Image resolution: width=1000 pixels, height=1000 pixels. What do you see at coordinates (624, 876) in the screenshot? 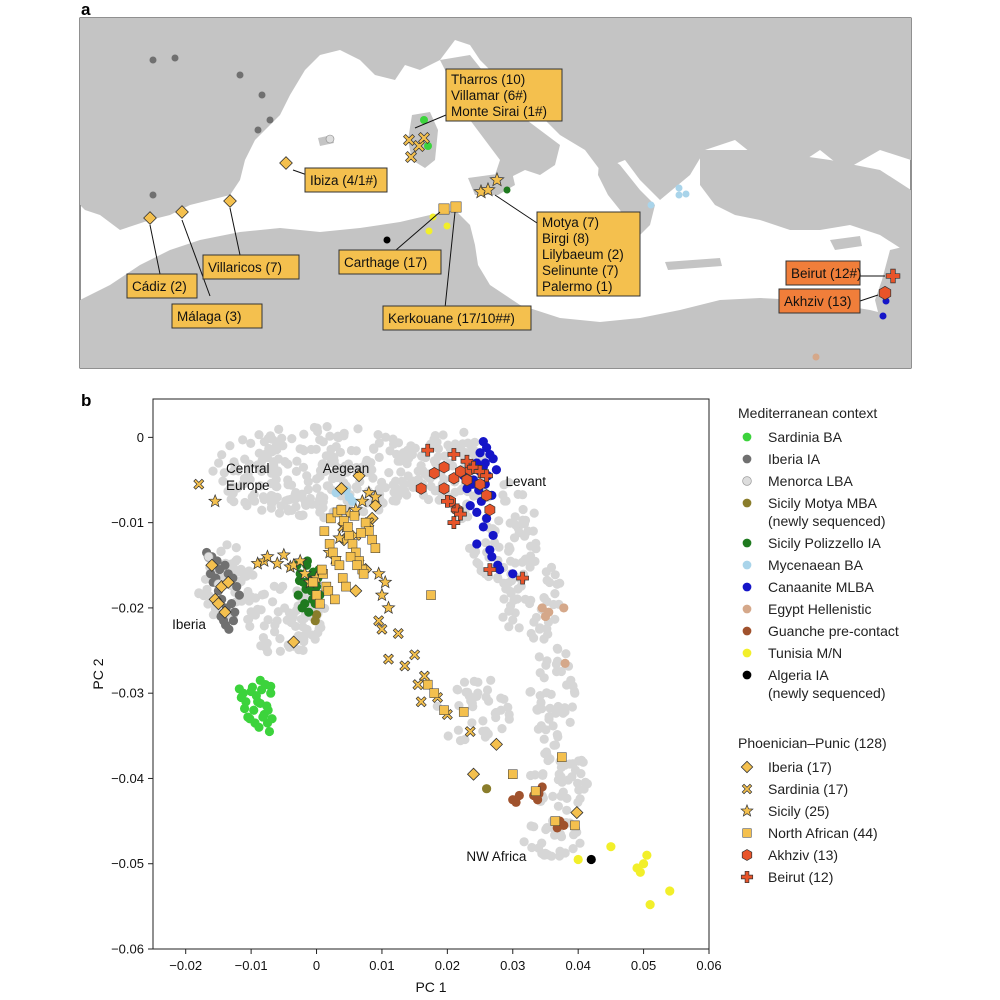
I see `series-tunisia-m-n` at bounding box center [624, 876].